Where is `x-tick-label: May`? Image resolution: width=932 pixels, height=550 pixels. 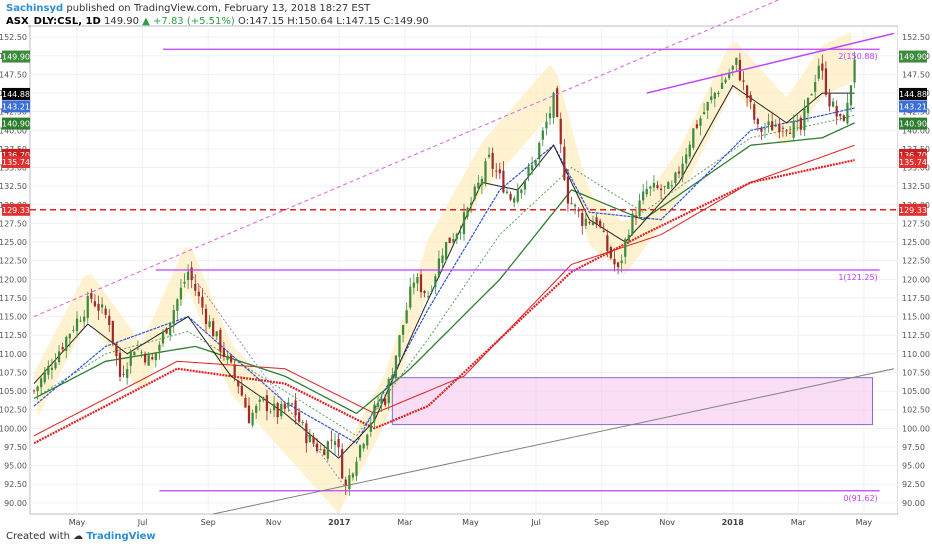 x-tick-label: May is located at coordinates (77, 522).